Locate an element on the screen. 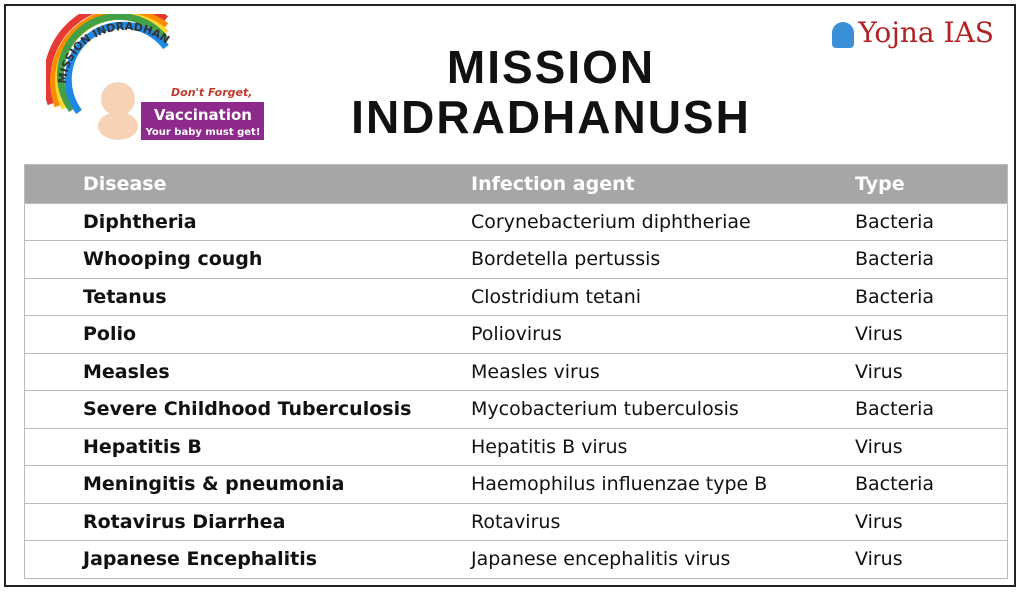 This screenshot has width=1024, height=594. brand-name: Yojna IAS is located at coordinates (926, 32).